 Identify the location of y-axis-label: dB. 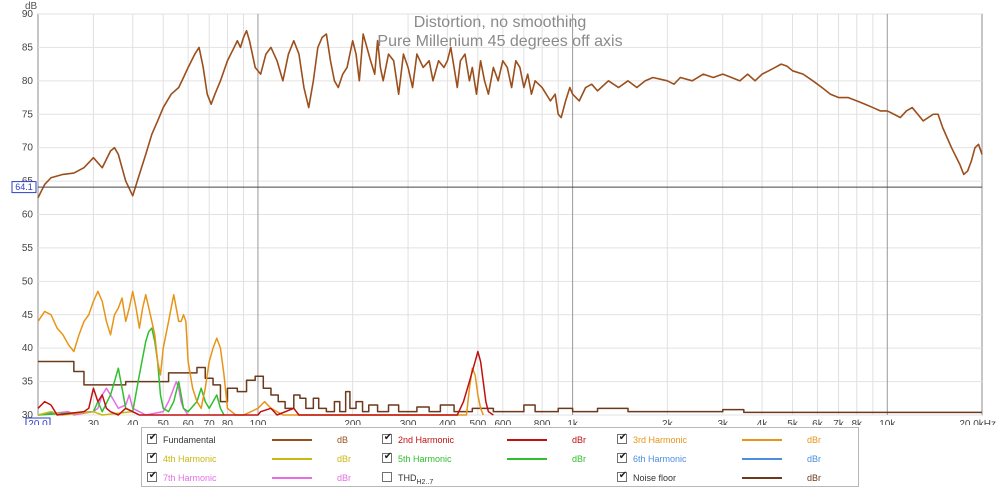
(31, 6).